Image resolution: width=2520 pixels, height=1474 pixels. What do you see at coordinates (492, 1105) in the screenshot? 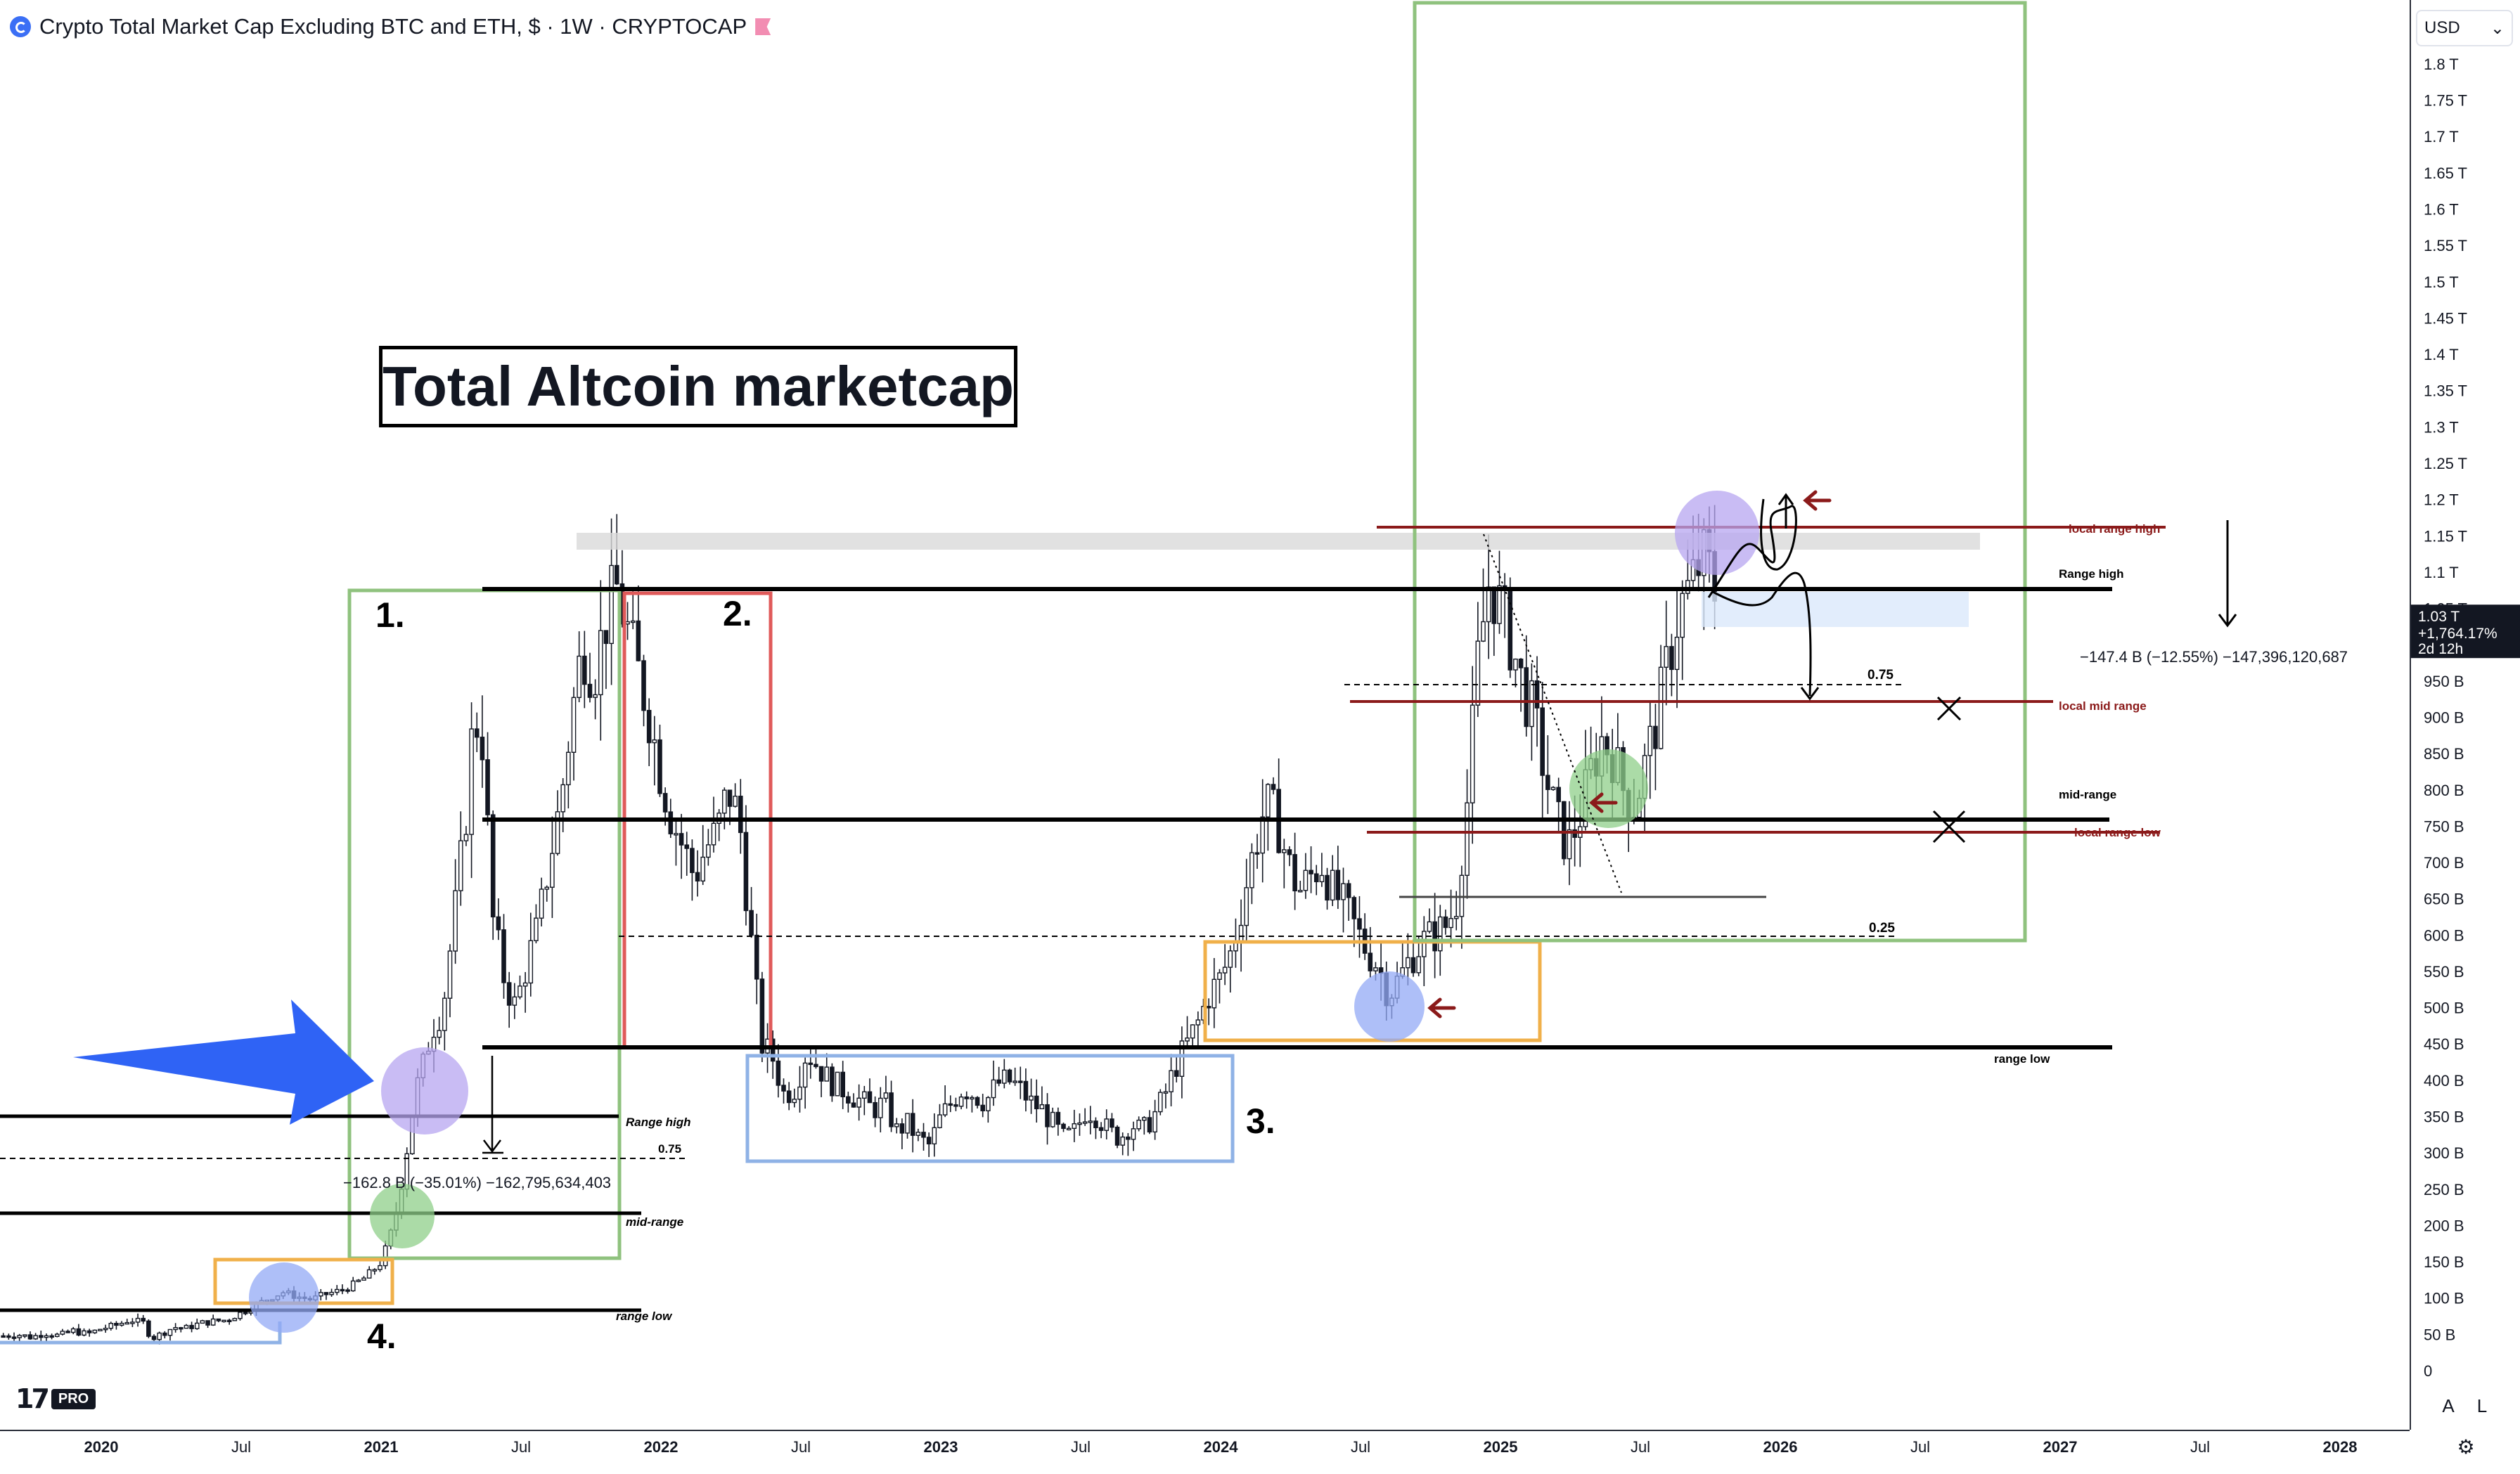
I see `measure-arrow-left` at bounding box center [492, 1105].